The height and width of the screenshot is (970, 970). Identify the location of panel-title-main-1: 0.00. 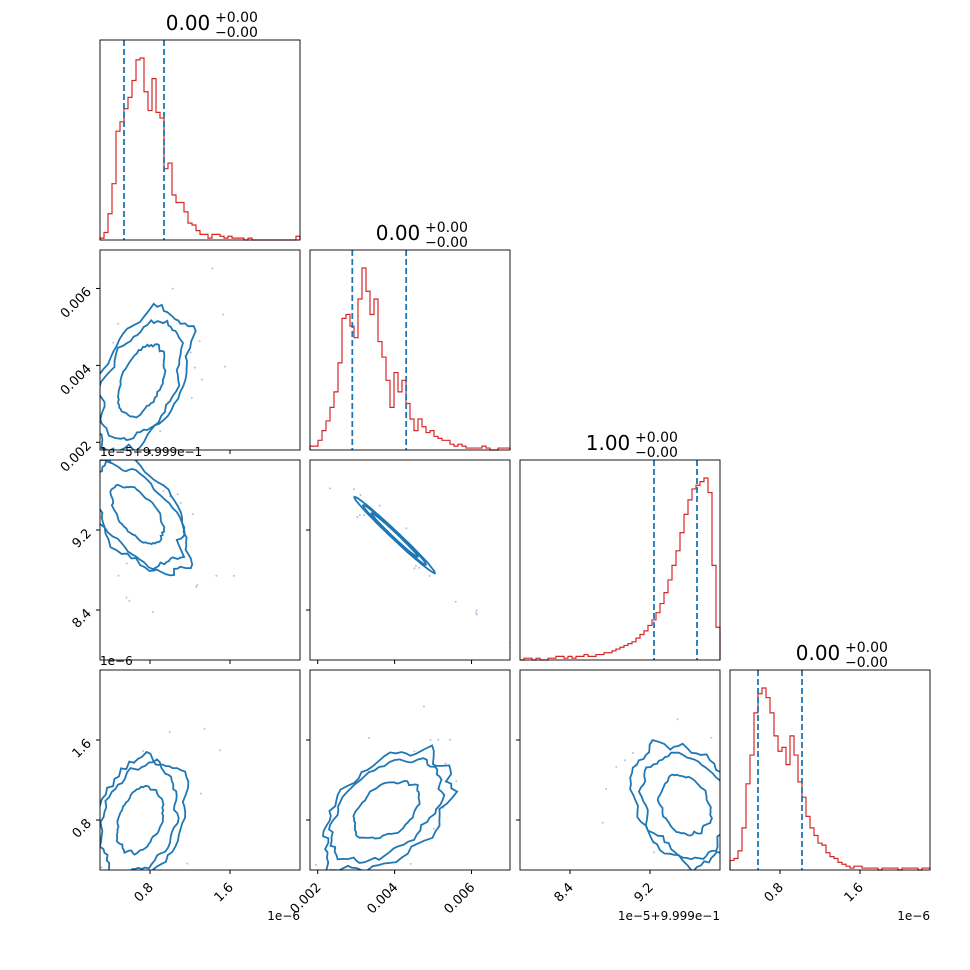
(398, 233).